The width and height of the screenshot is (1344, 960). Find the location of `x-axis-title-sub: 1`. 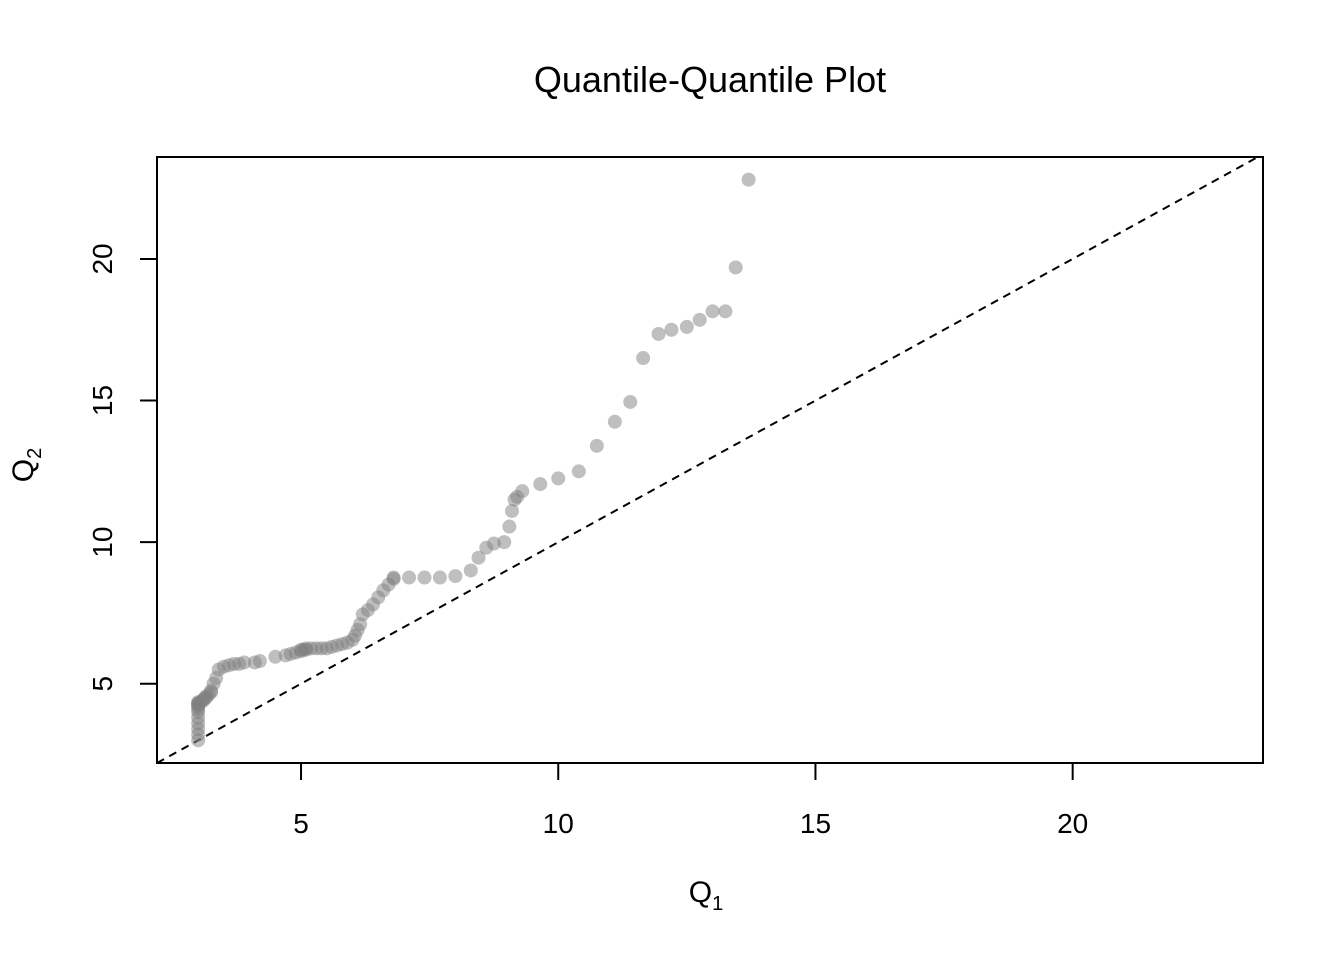

x-axis-title-sub: 1 is located at coordinates (717, 904).